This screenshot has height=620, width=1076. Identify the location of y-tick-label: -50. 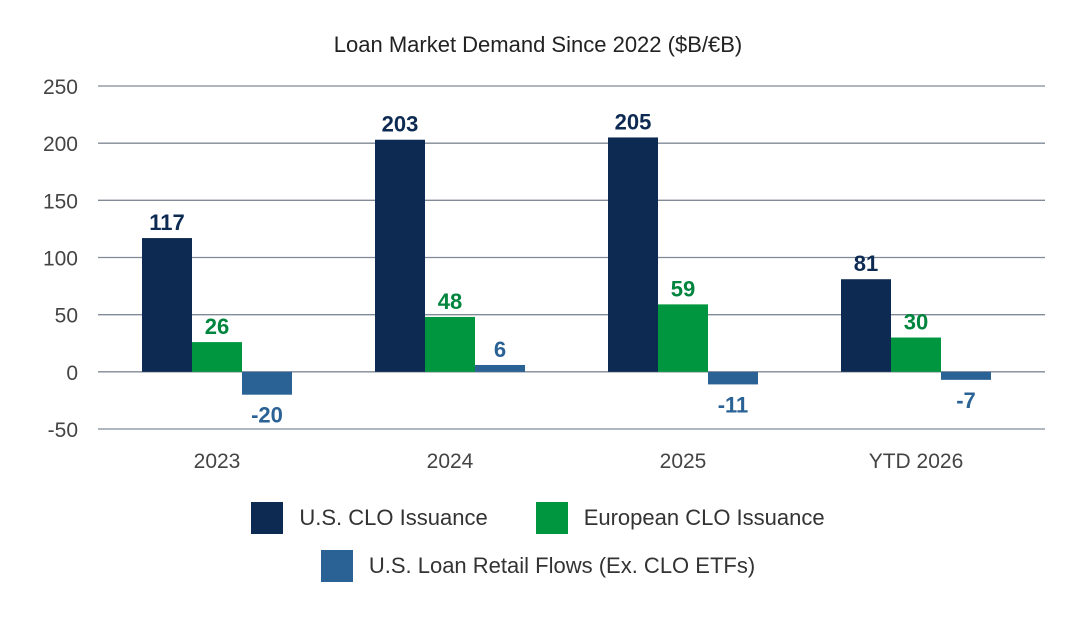
(63, 430).